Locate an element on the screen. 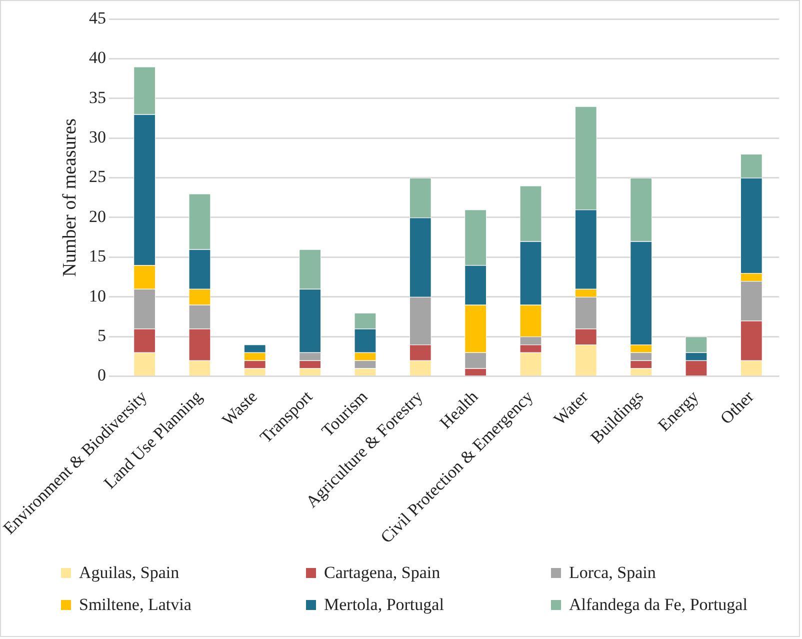 The width and height of the screenshot is (802, 639). y-axis-title: Number of measures is located at coordinates (70, 197).